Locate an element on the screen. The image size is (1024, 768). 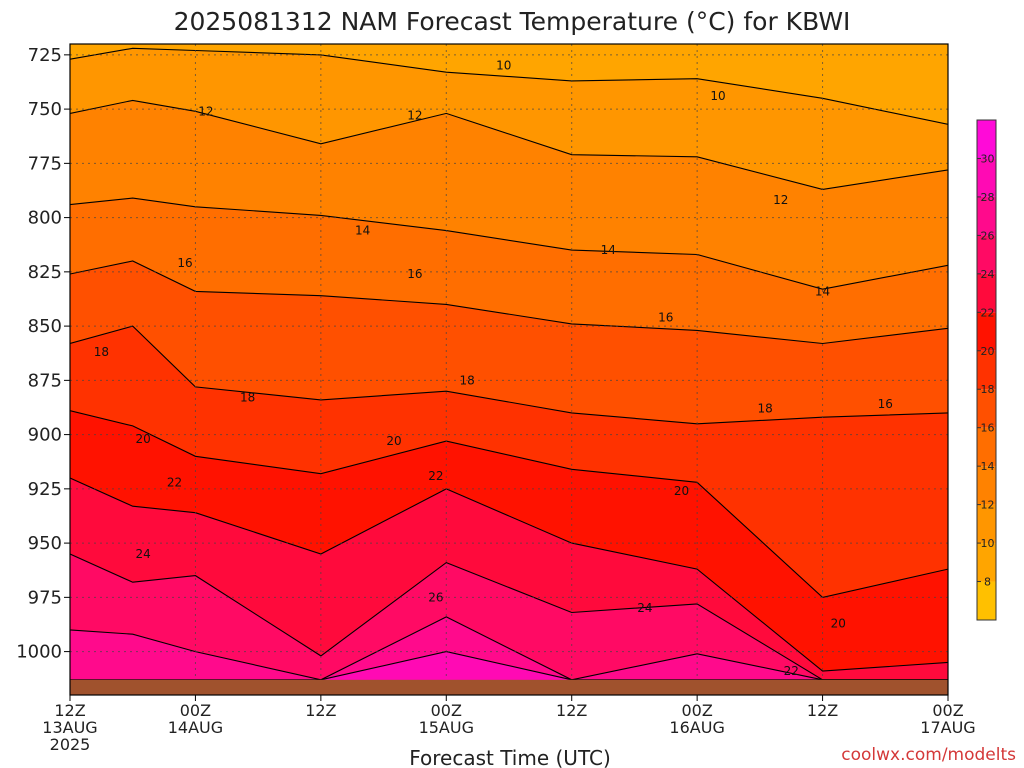
y-tick-label: 850 is located at coordinates (45, 326).